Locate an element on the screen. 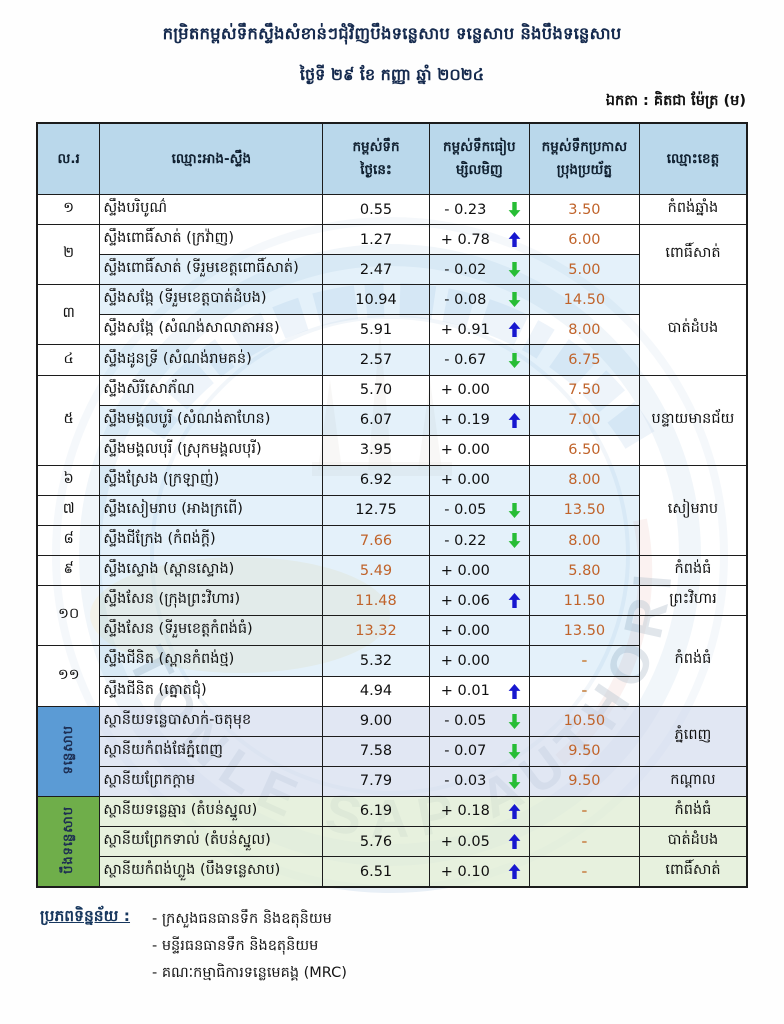  warning-level-cell: 11.50 is located at coordinates (584, 601).